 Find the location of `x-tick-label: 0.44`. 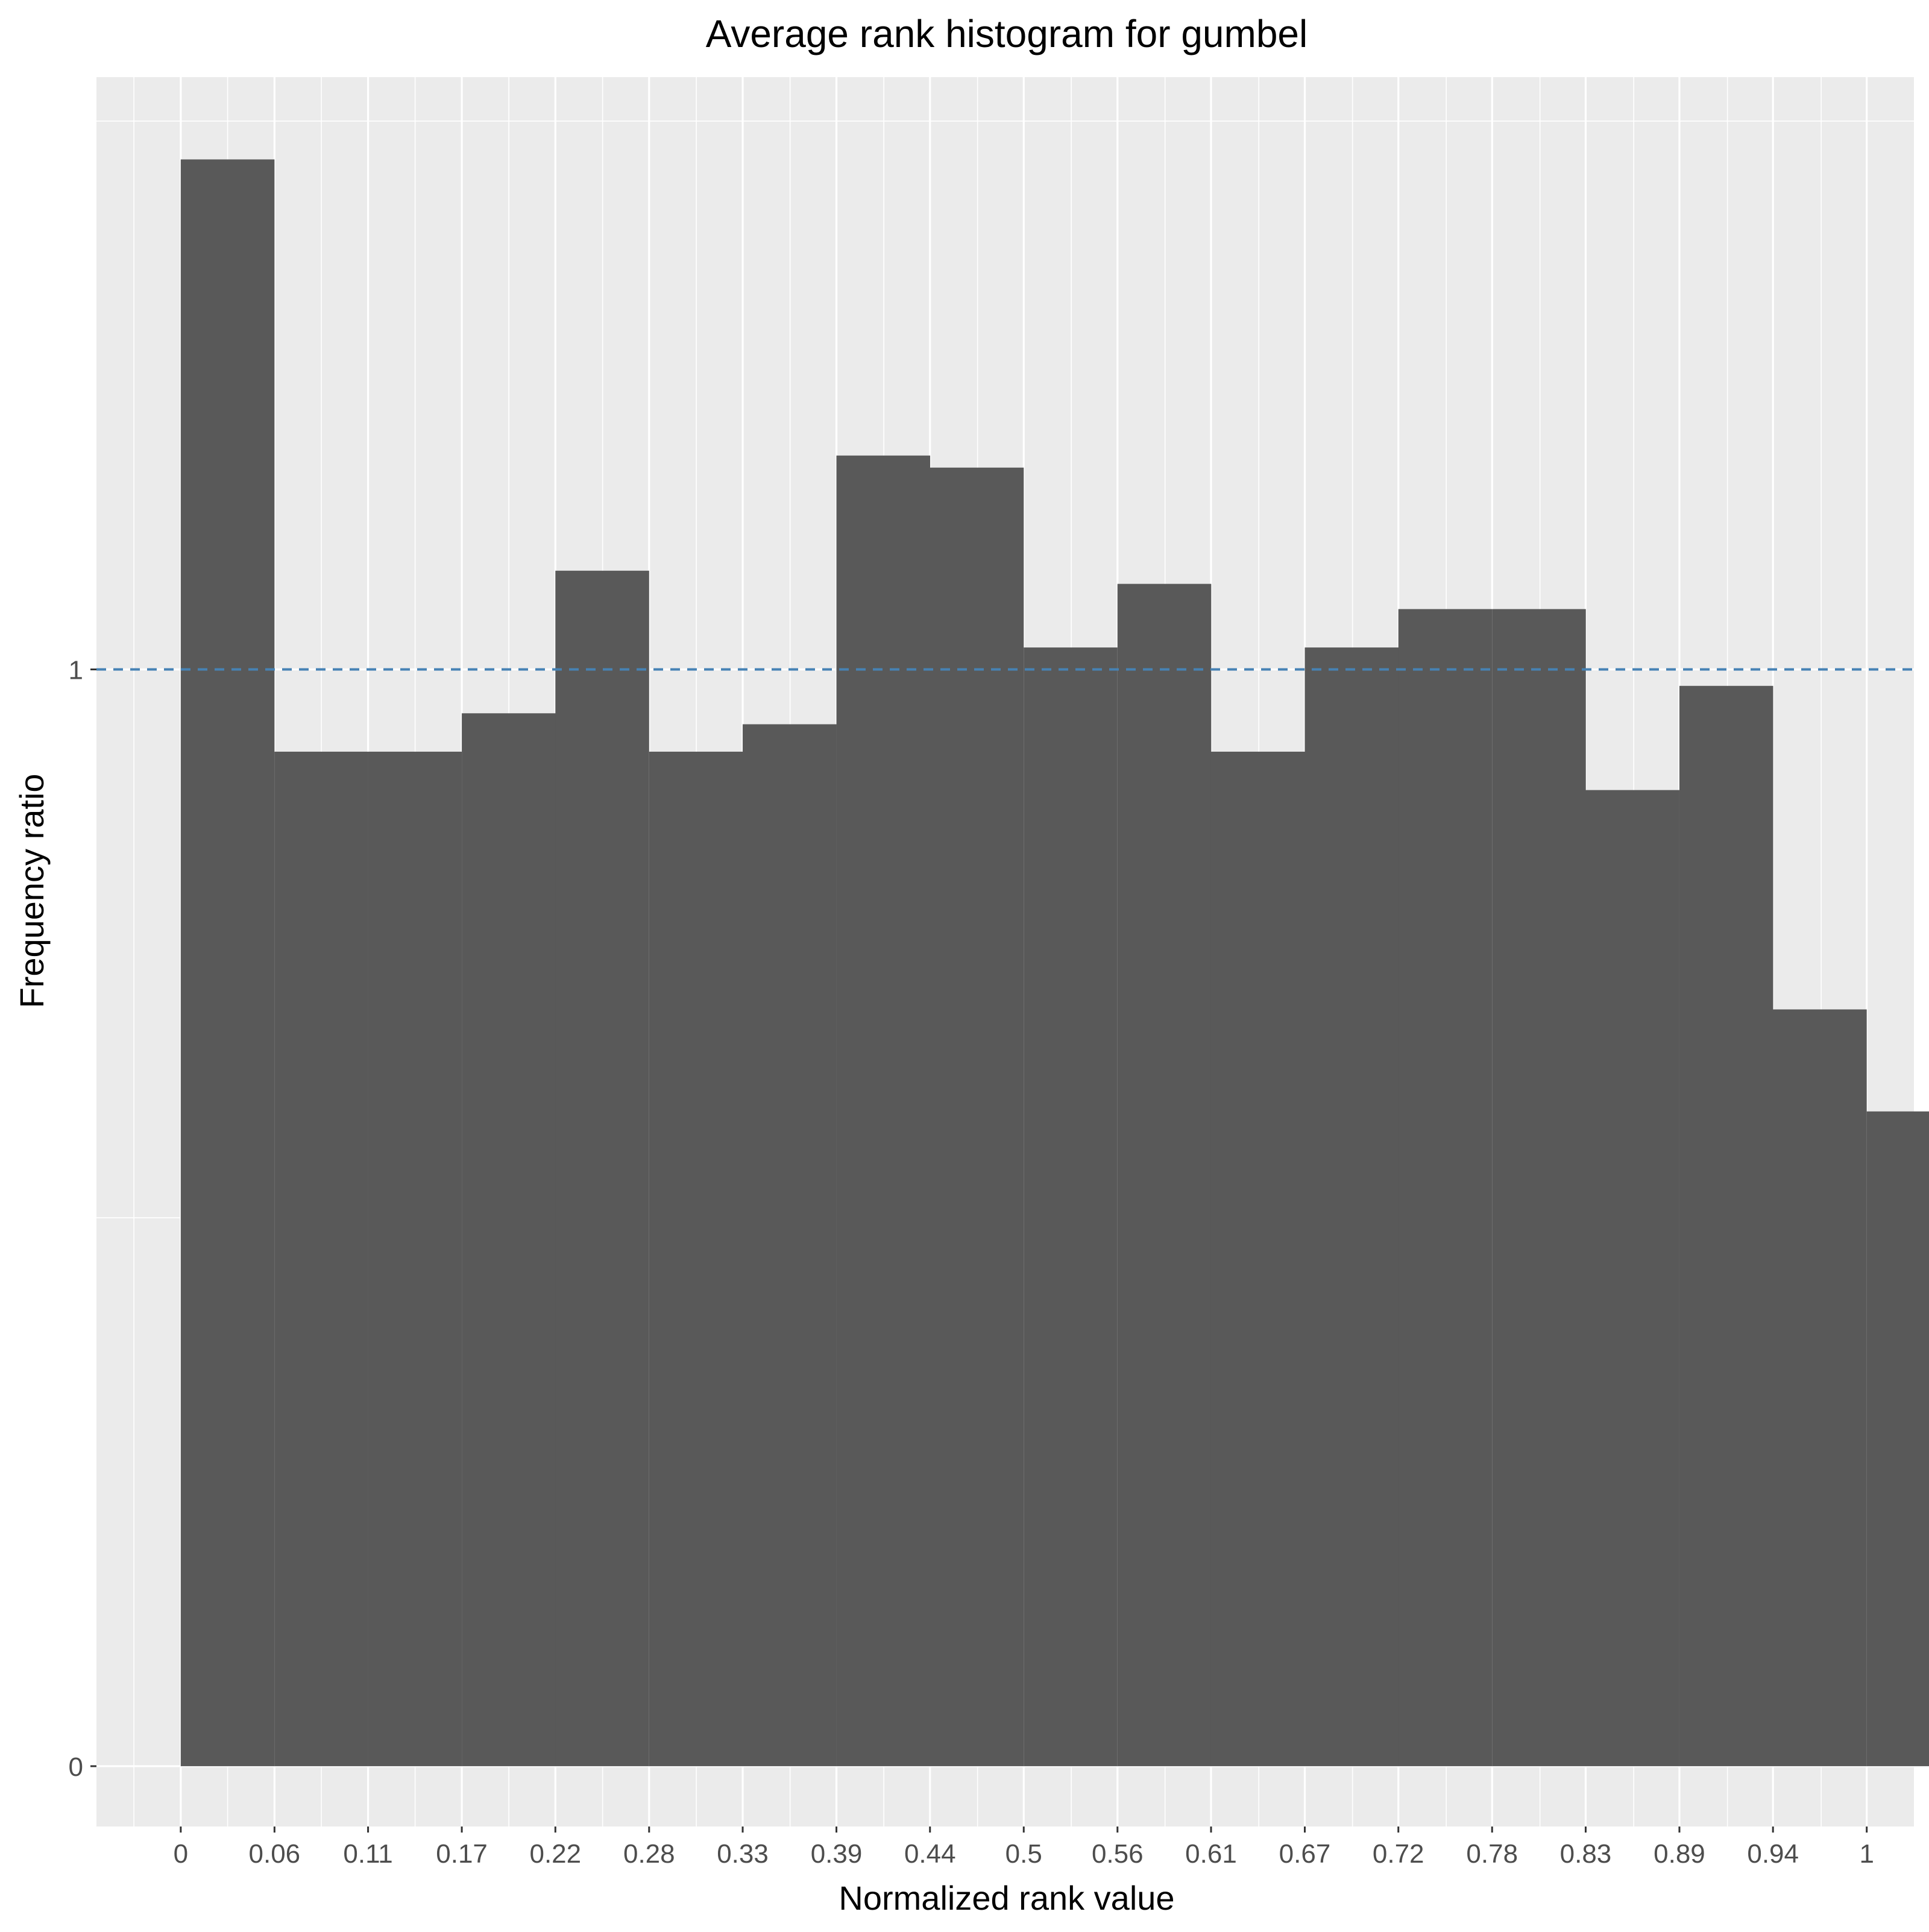

x-tick-label: 0.44 is located at coordinates (930, 1854).